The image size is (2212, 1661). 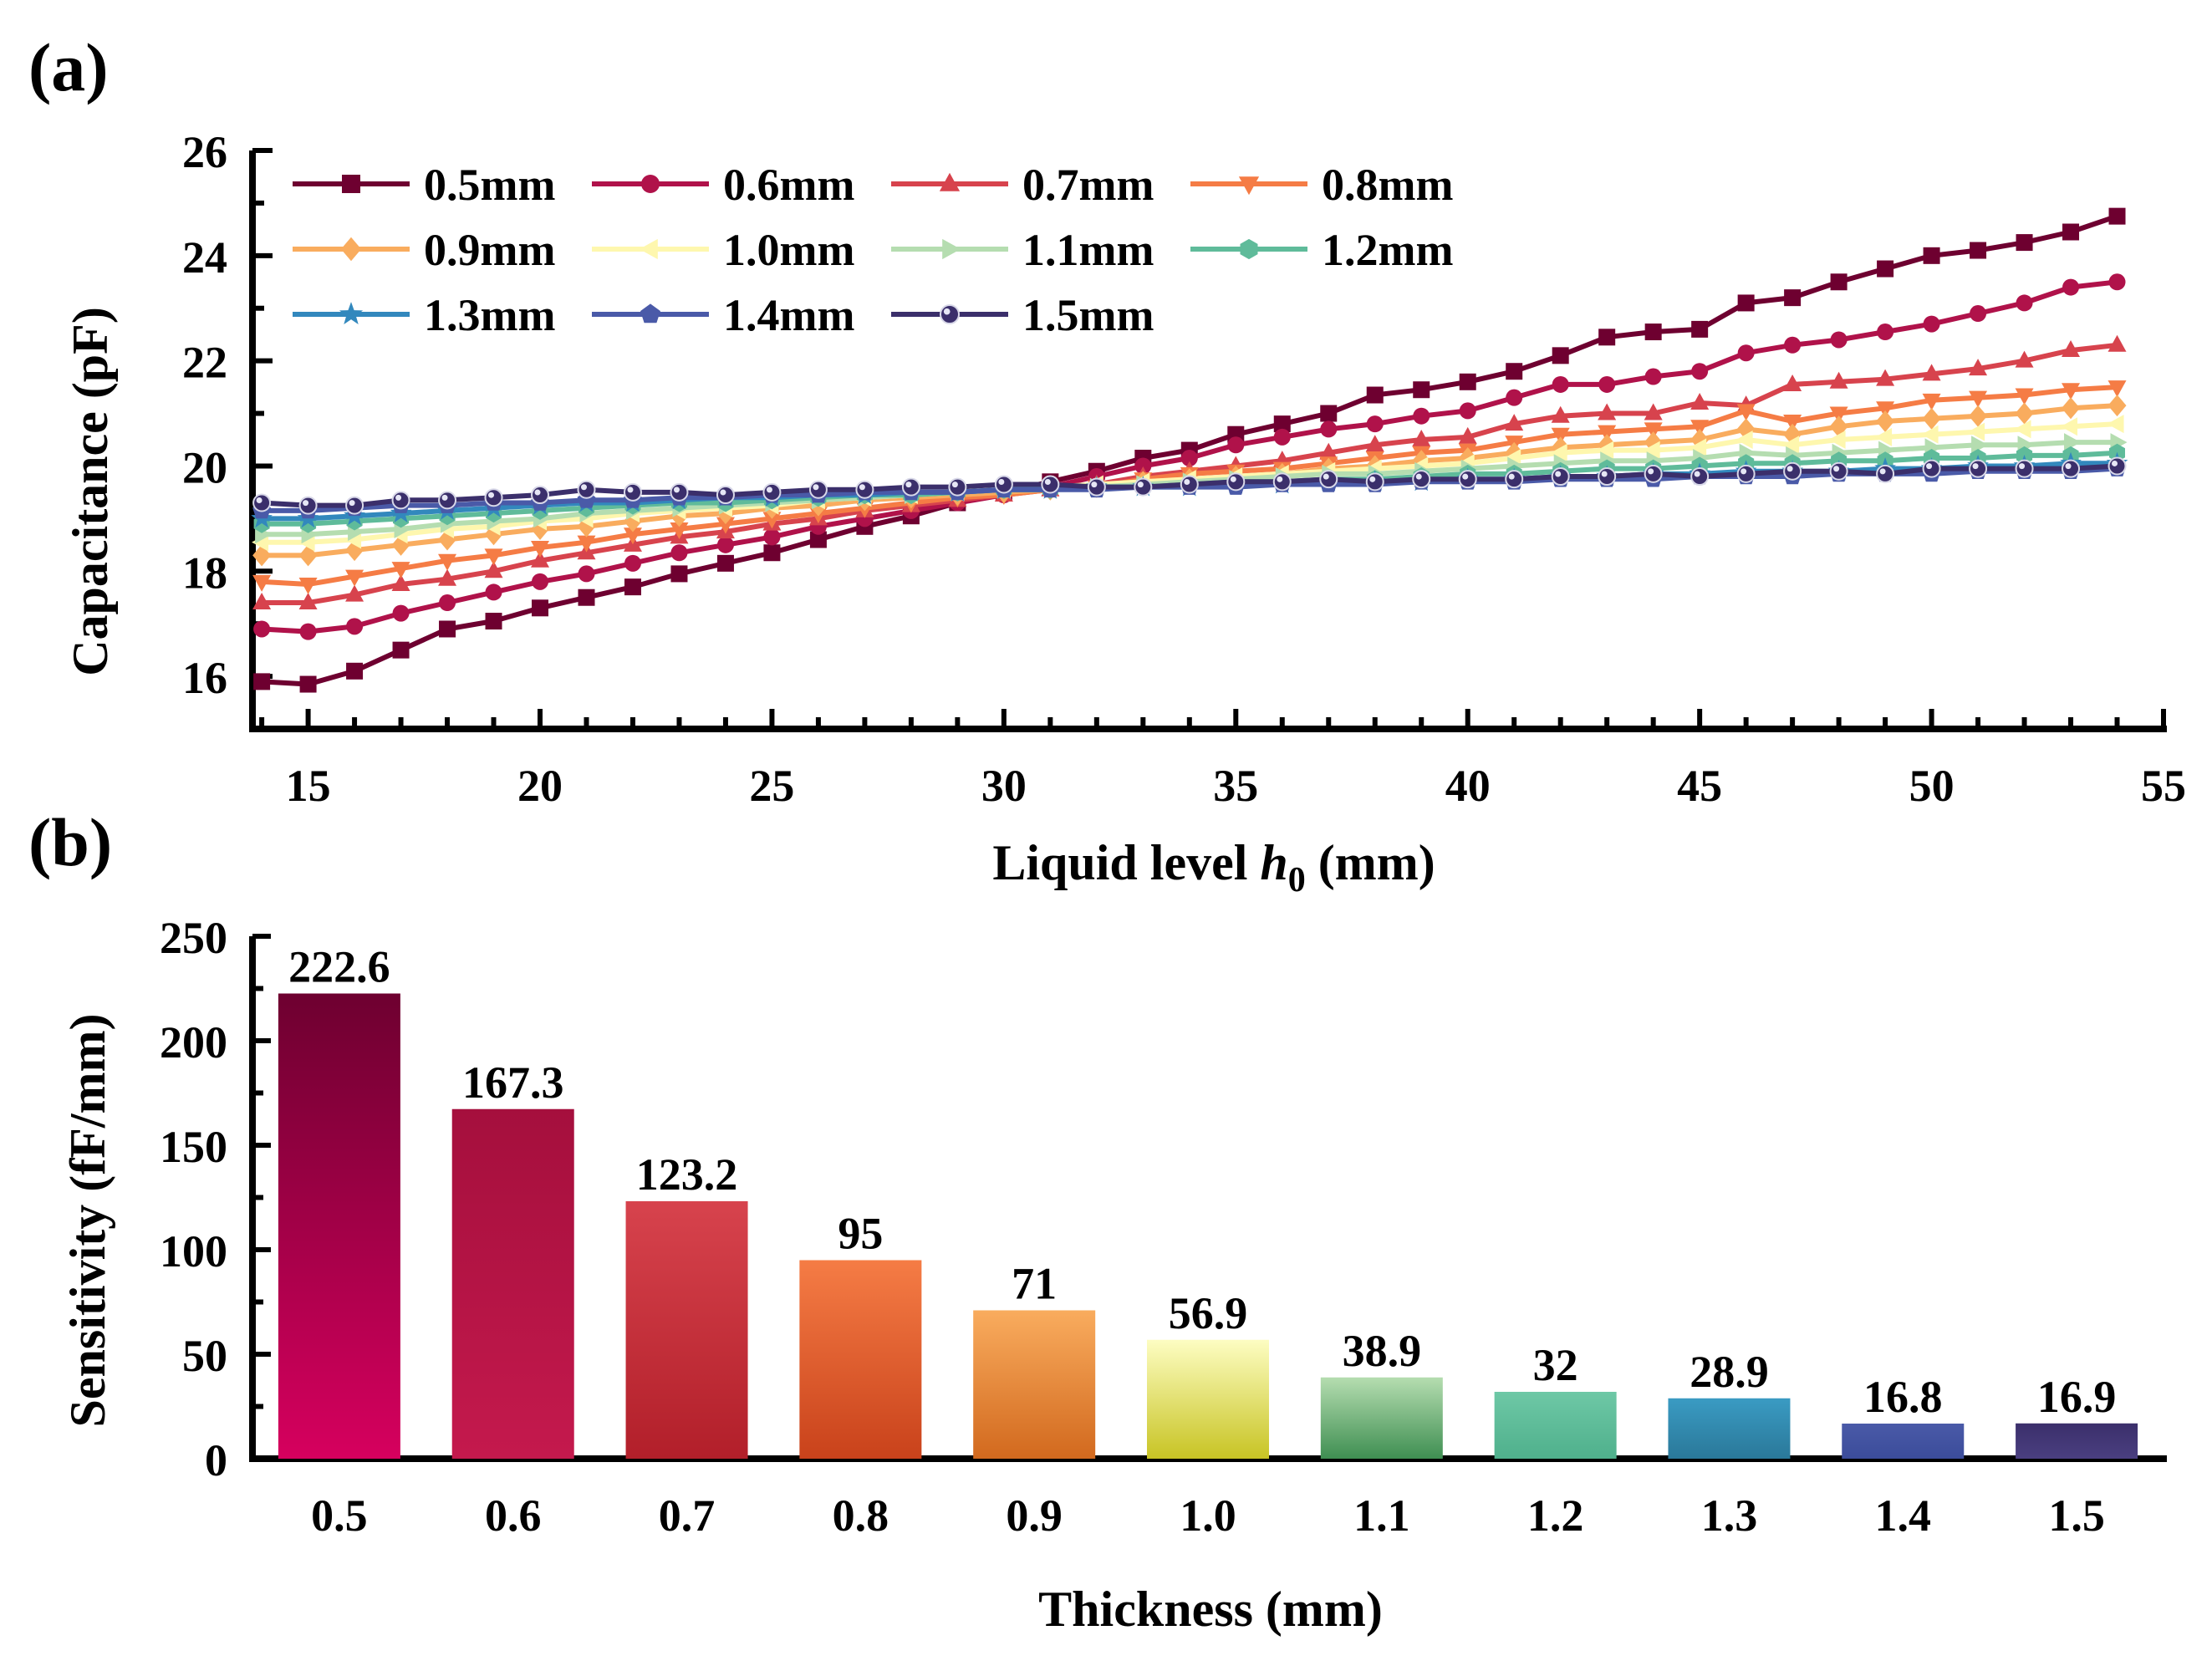 What do you see at coordinates (861, 1515) in the screenshot?
I see `x-tick-label: 0.8` at bounding box center [861, 1515].